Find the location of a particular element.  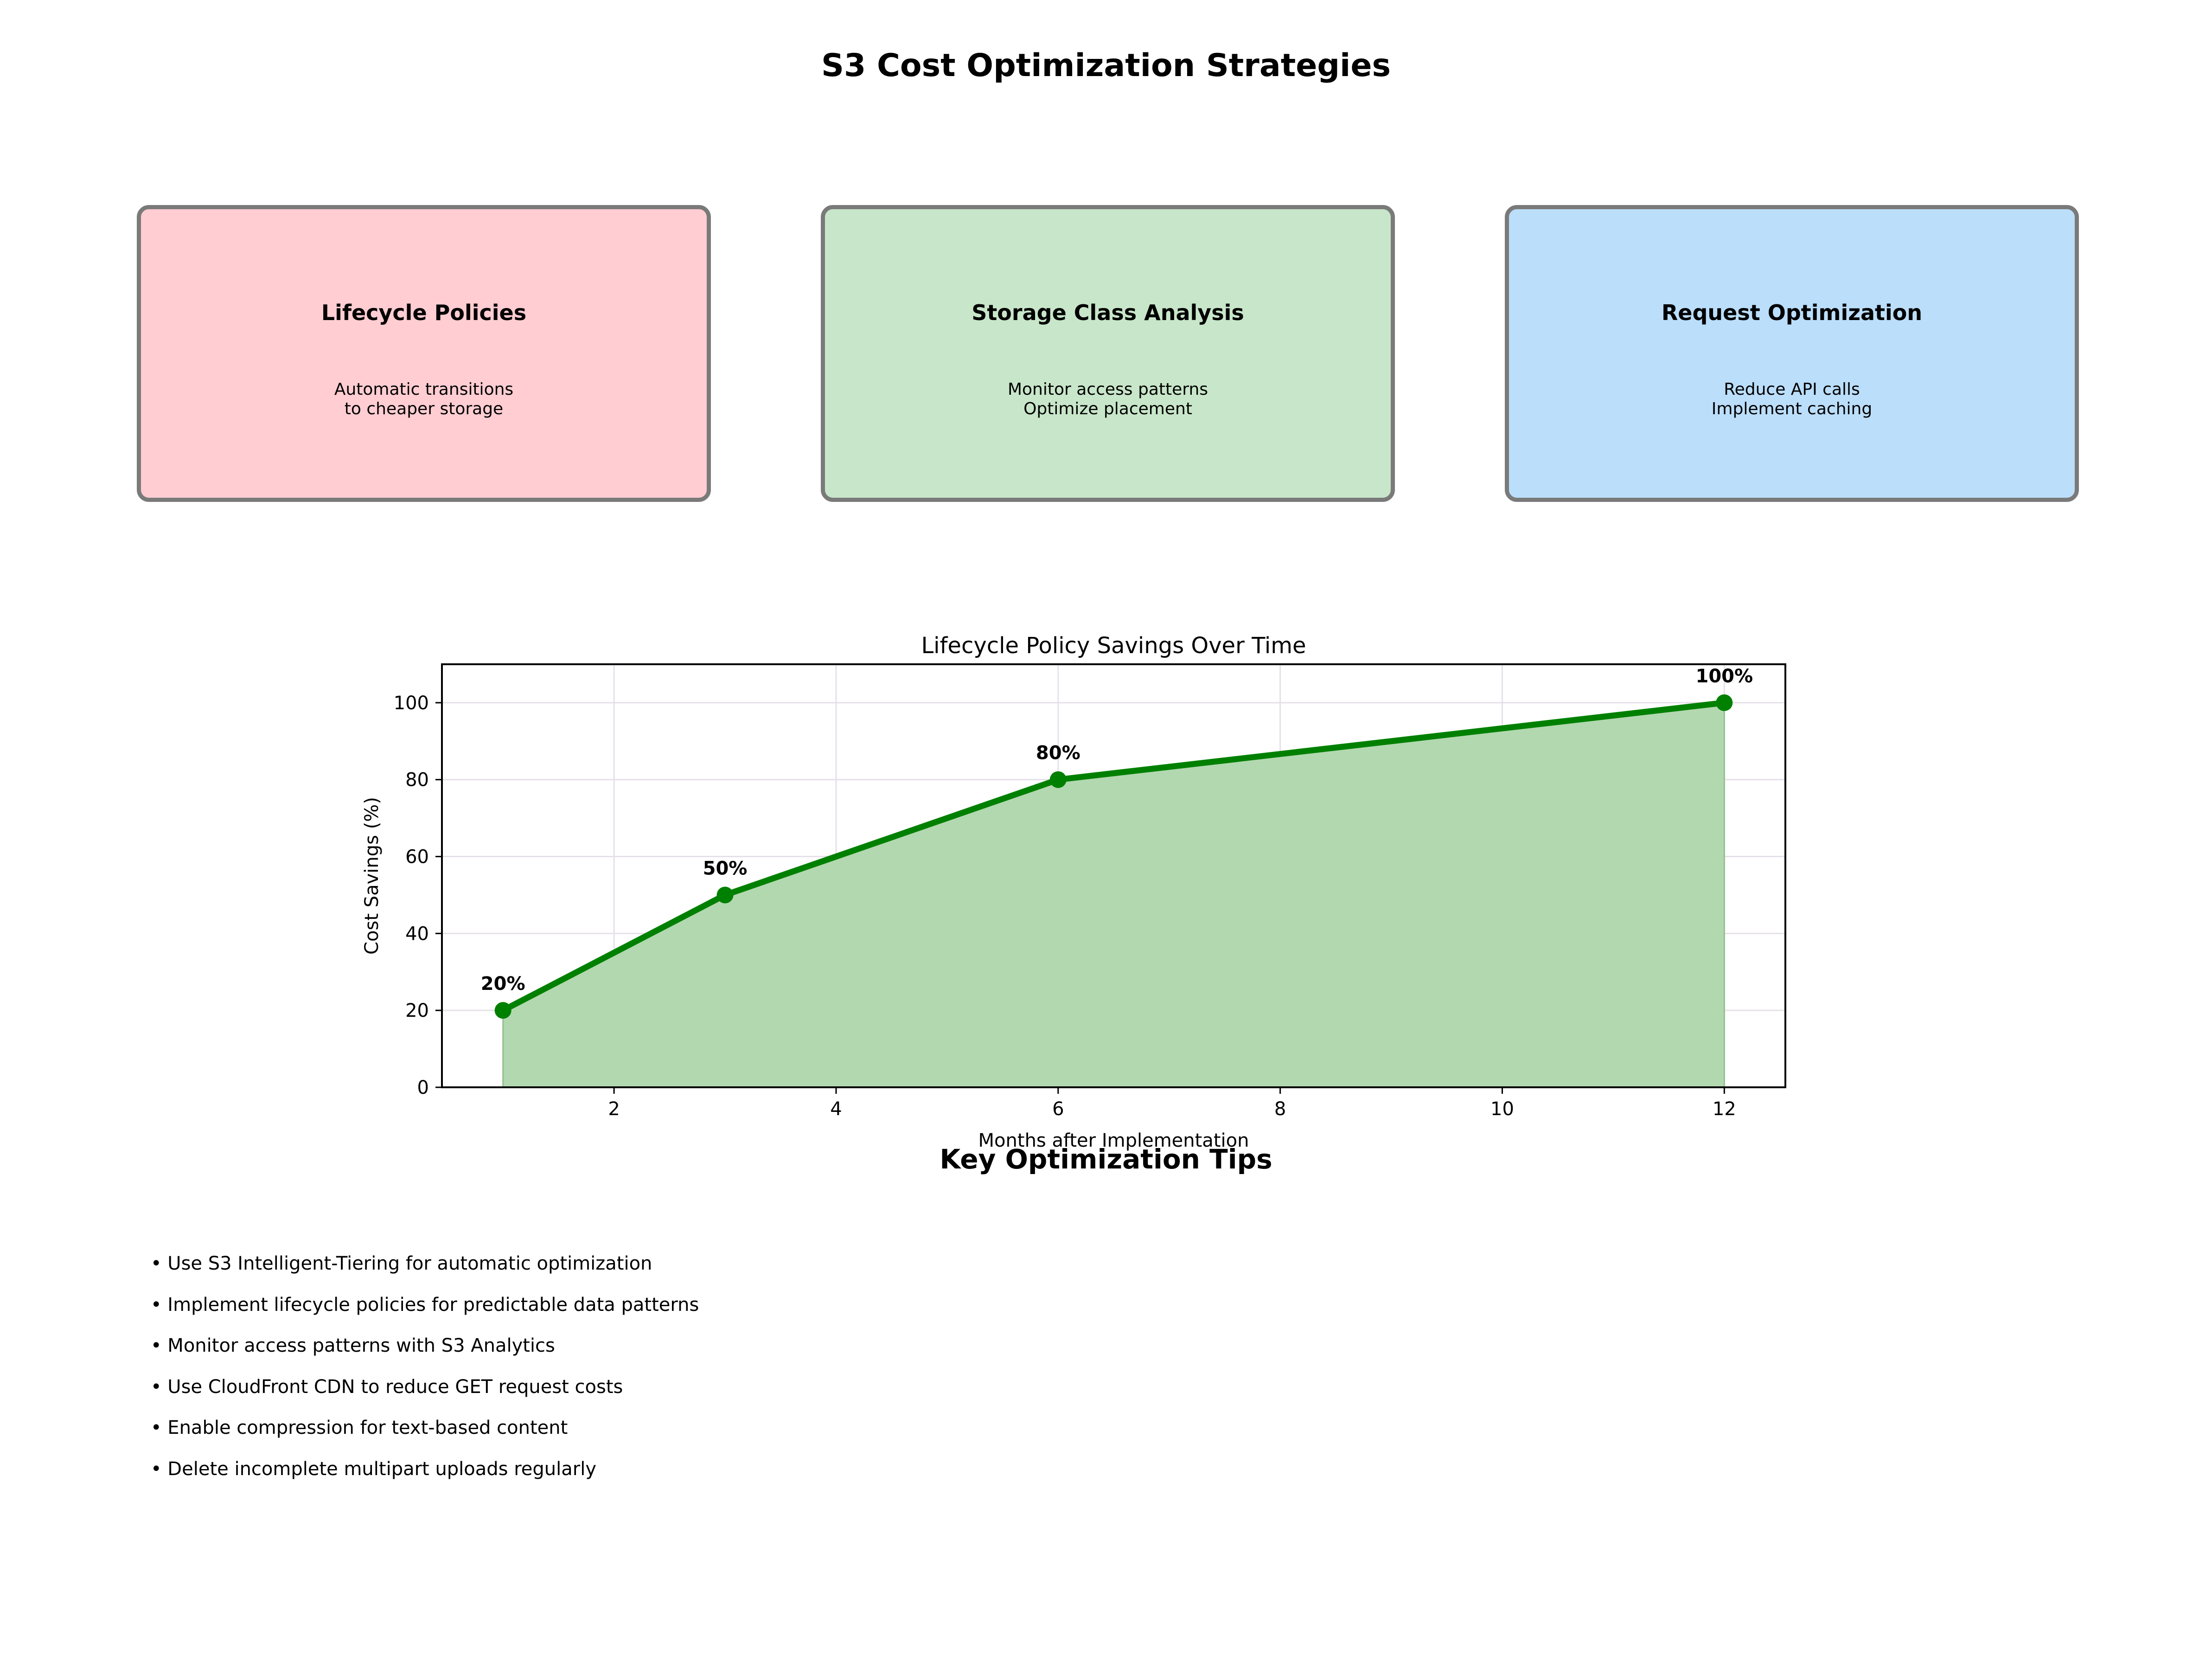

data-label: 20% is located at coordinates (503, 984).